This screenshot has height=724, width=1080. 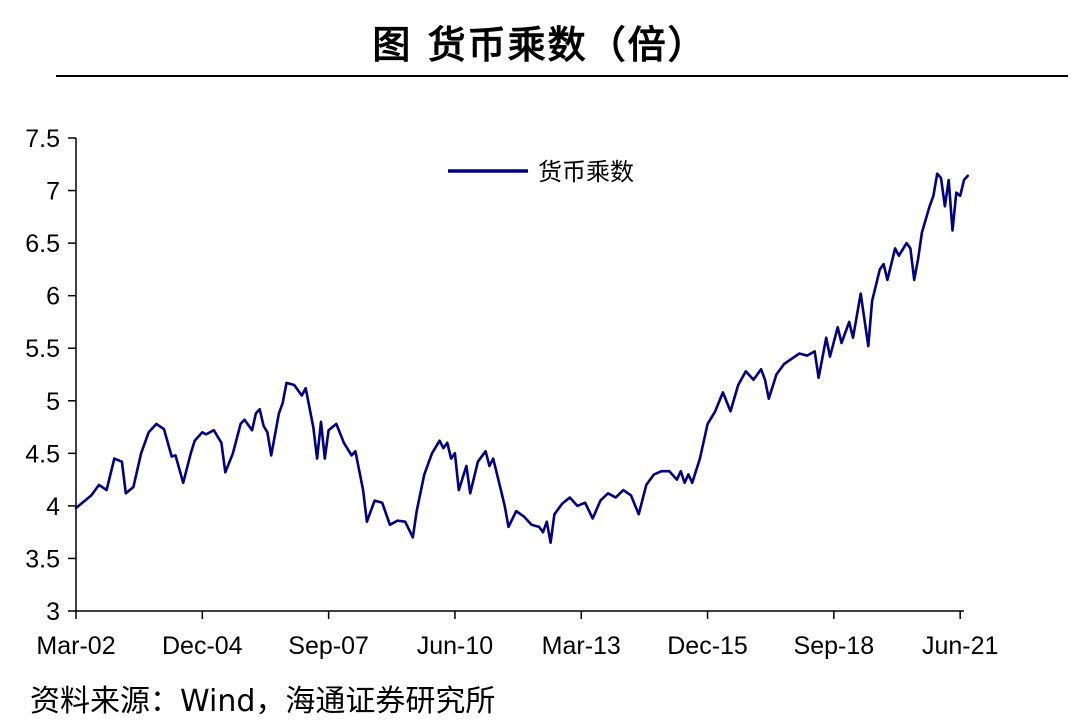 What do you see at coordinates (53, 507) in the screenshot?
I see `y-tick-label: 4` at bounding box center [53, 507].